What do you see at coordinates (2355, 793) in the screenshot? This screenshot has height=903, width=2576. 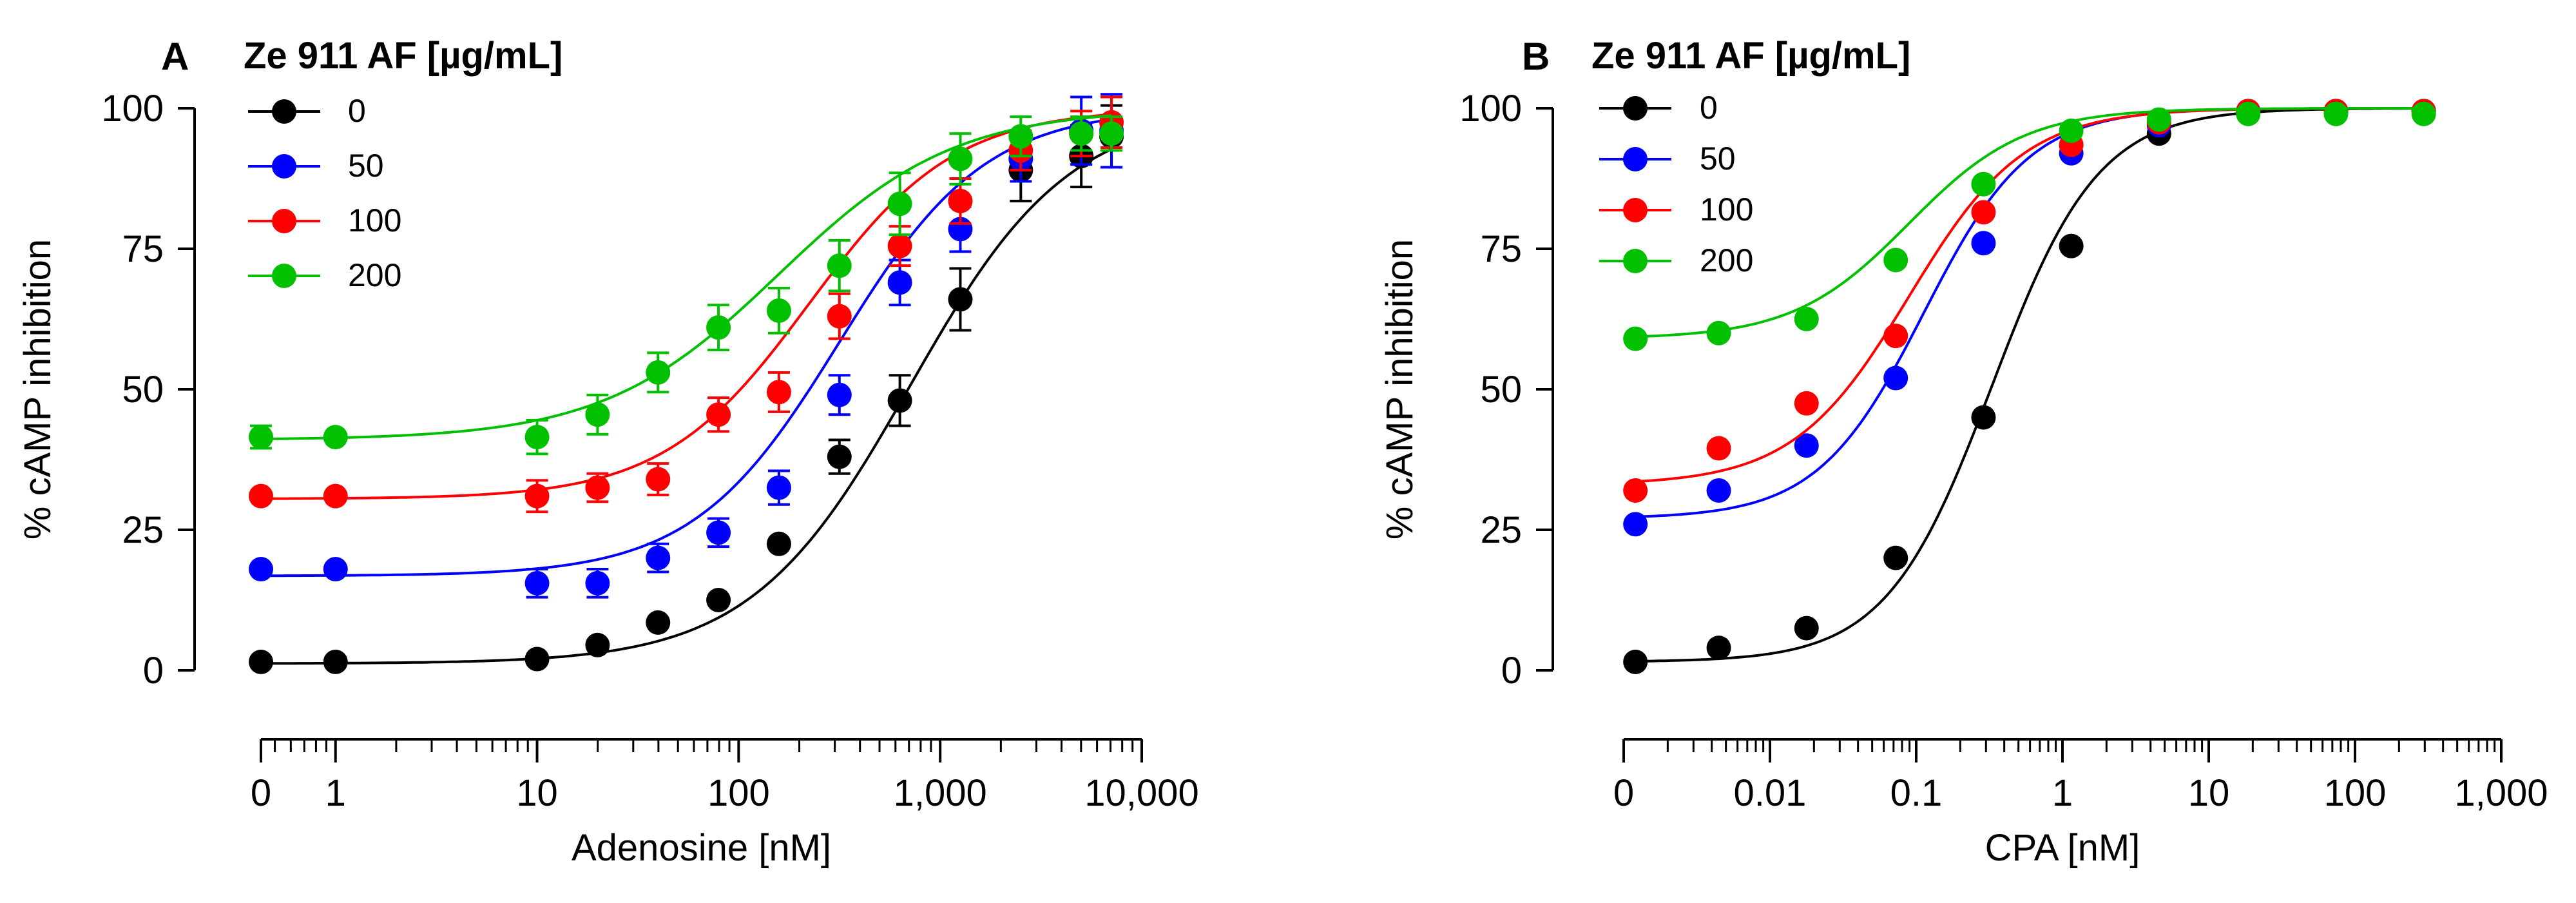 I see `x-tick-label: 100` at bounding box center [2355, 793].